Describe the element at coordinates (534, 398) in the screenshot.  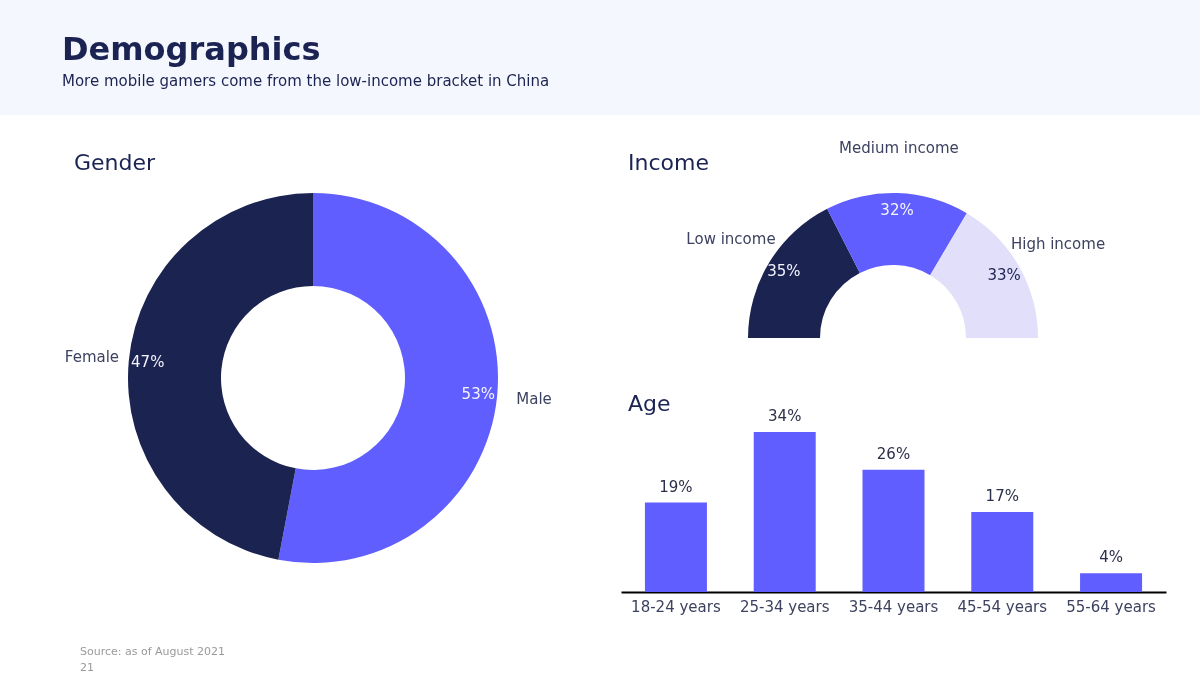
I see `slice-label: Male` at that location.